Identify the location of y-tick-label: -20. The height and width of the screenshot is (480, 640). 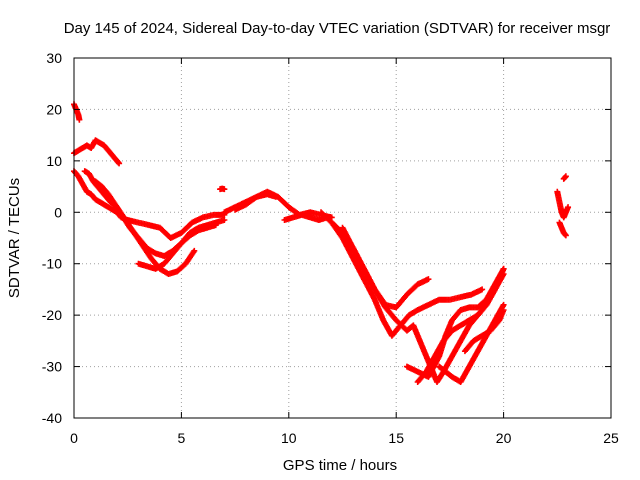
(52, 315).